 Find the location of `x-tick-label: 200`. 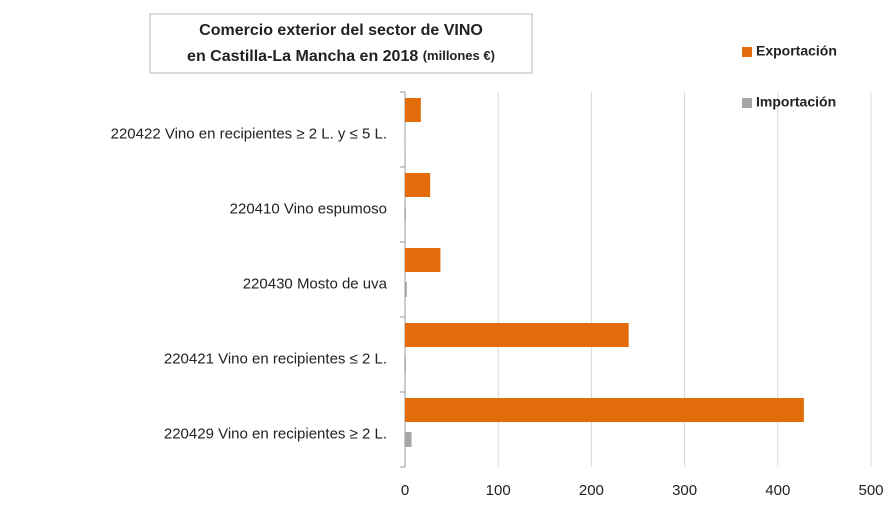

x-tick-label: 200 is located at coordinates (591, 490).